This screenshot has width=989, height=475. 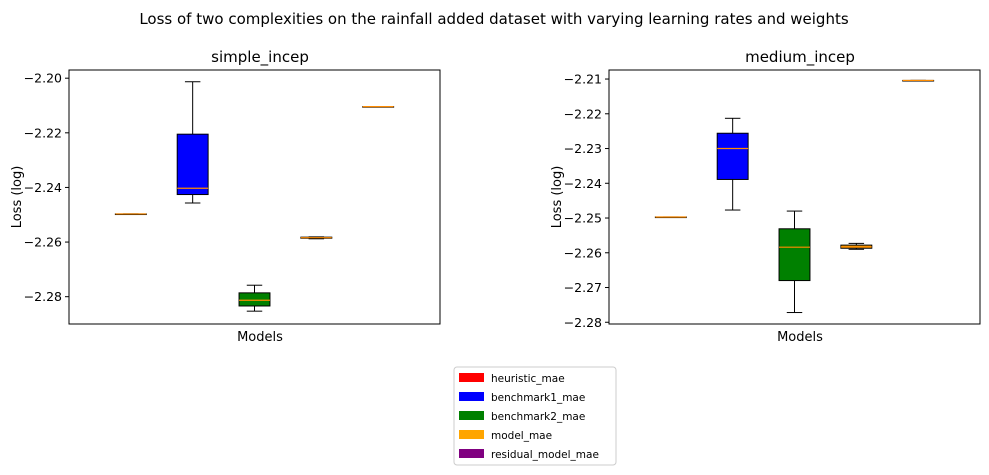 I want to click on y-tick-label: −2.27, so click(x=583, y=287).